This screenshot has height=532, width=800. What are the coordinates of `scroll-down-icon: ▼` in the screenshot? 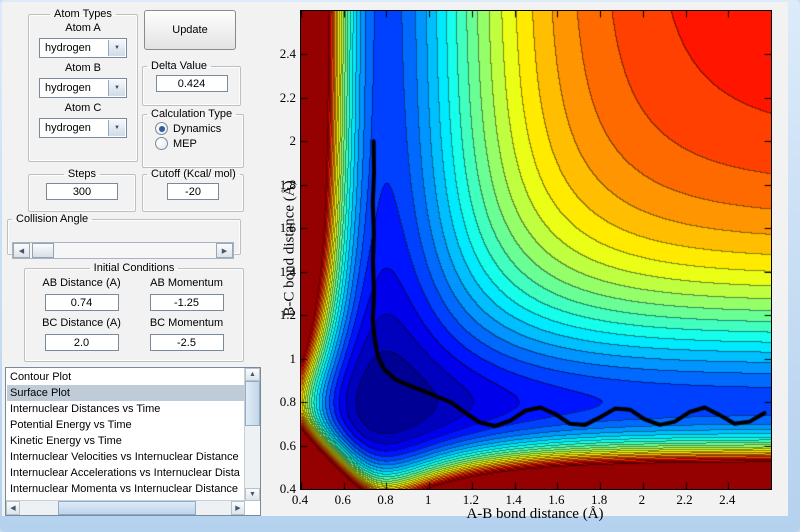 It's located at (252, 494).